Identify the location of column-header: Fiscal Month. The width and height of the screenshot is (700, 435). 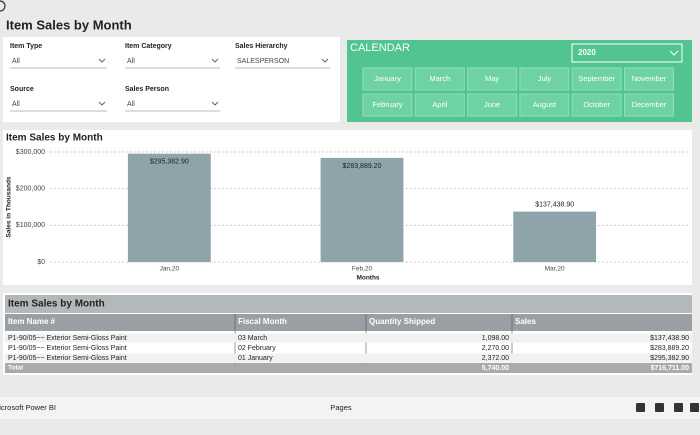
(262, 321).